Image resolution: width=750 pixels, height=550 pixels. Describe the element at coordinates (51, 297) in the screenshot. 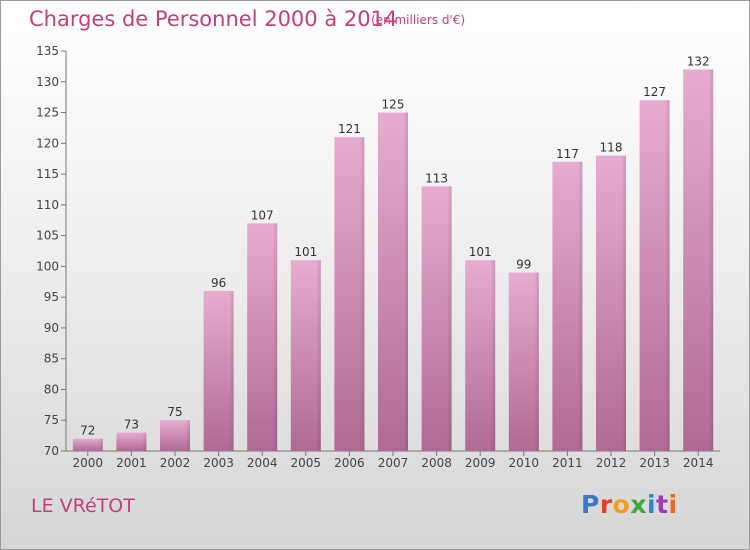

I see `y-tick-label: 95` at that location.